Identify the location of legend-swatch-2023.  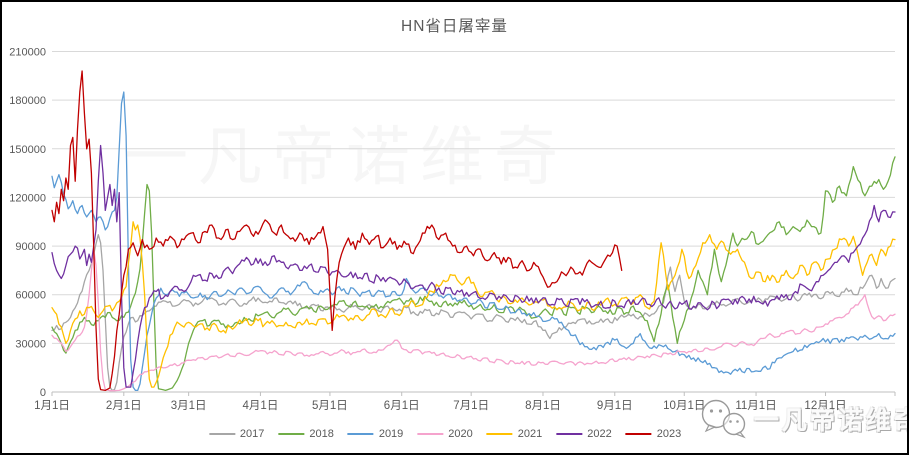
(638, 434).